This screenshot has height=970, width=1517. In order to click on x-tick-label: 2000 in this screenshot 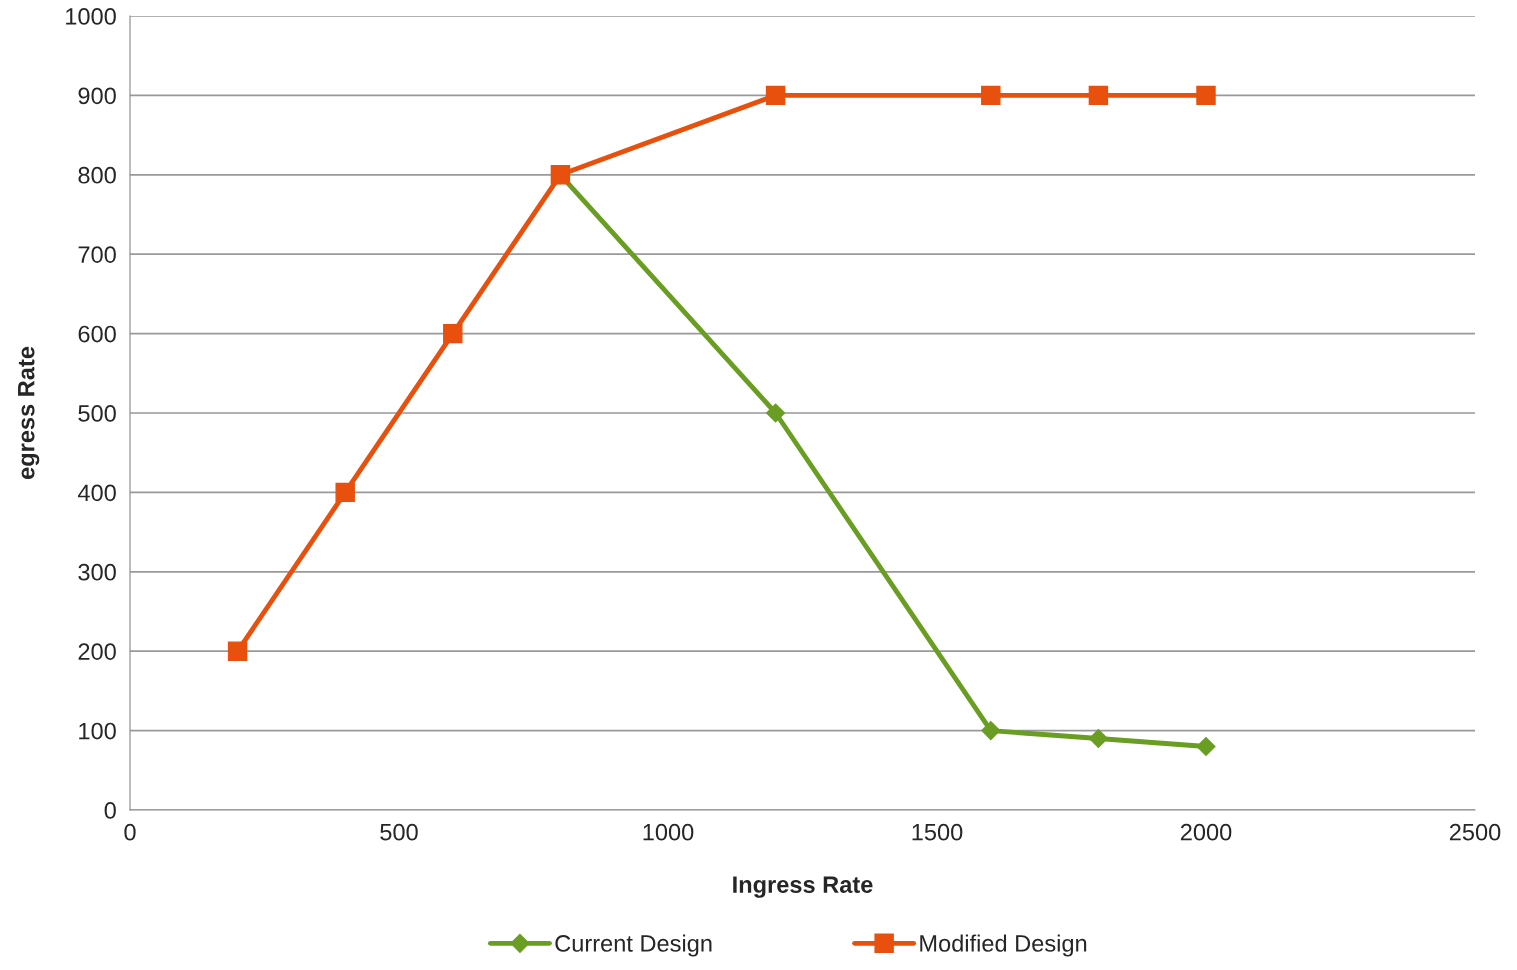, I will do `click(1206, 832)`.